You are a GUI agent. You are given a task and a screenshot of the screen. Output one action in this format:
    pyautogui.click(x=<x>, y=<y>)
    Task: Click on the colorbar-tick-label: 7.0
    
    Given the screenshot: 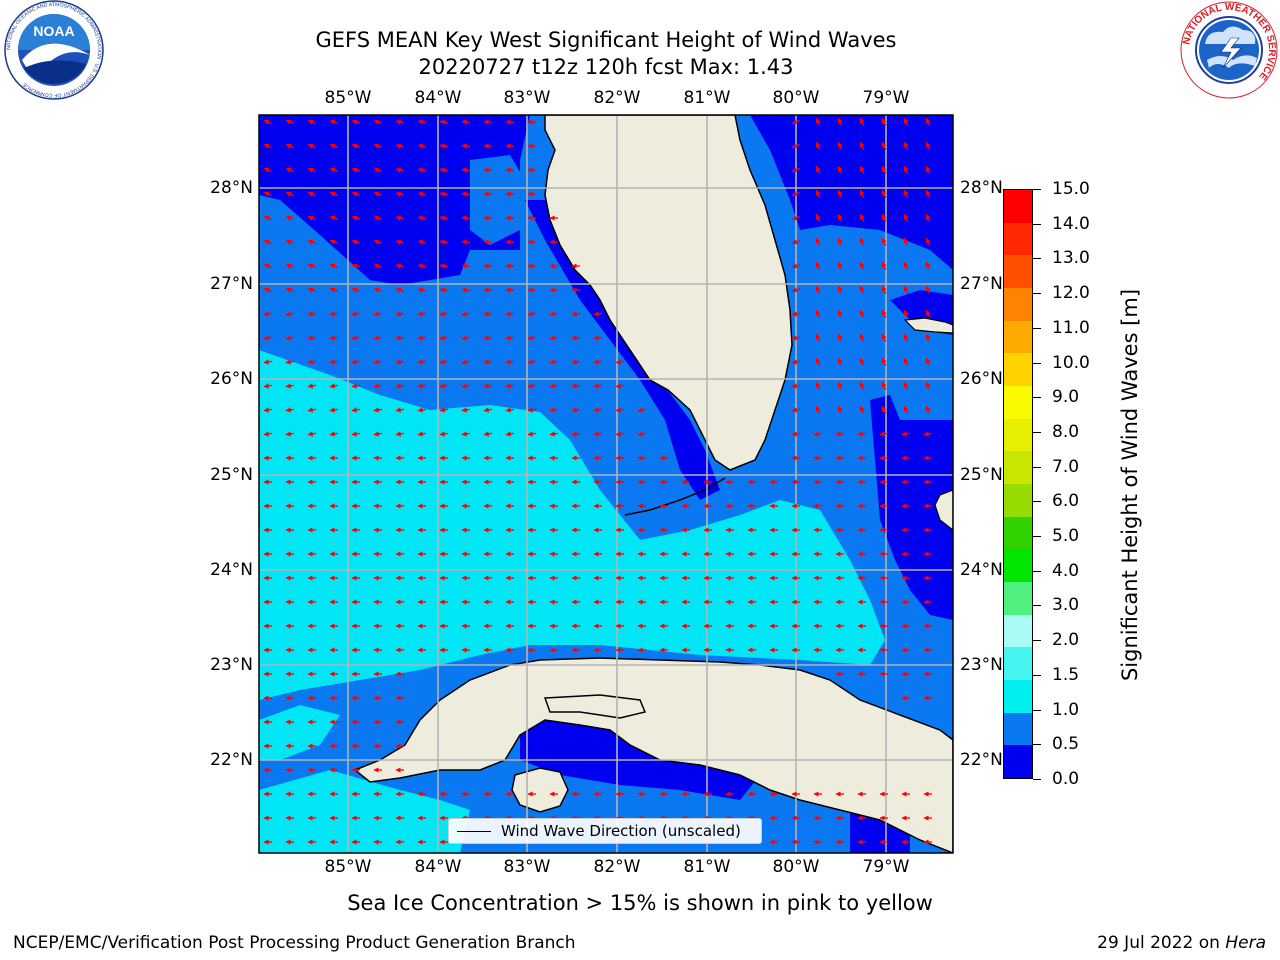 What is the action you would take?
    pyautogui.click(x=1066, y=466)
    